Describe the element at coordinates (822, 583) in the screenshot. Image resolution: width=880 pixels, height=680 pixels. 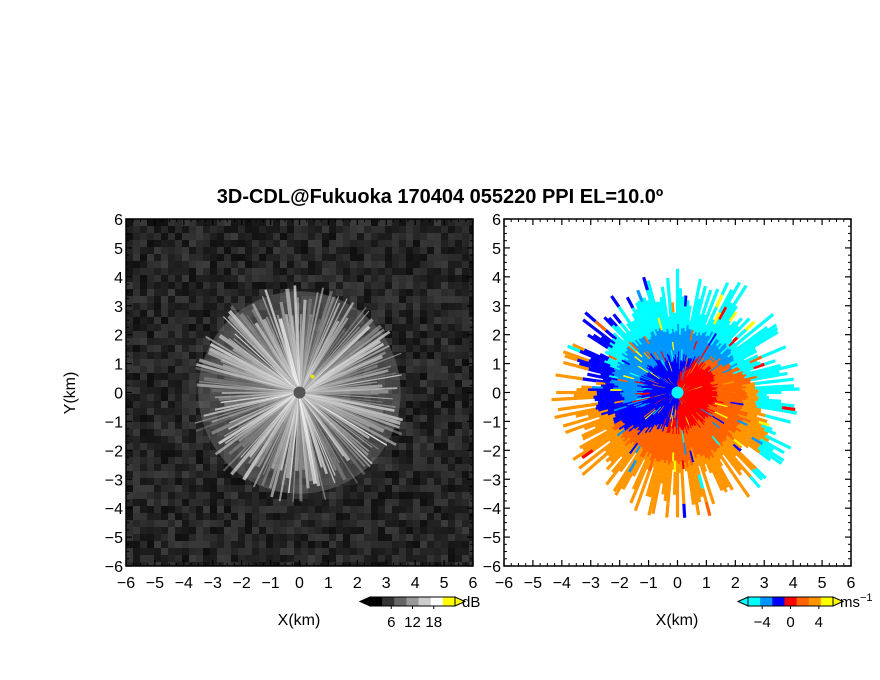
I see `x-tick-label: 5` at that location.